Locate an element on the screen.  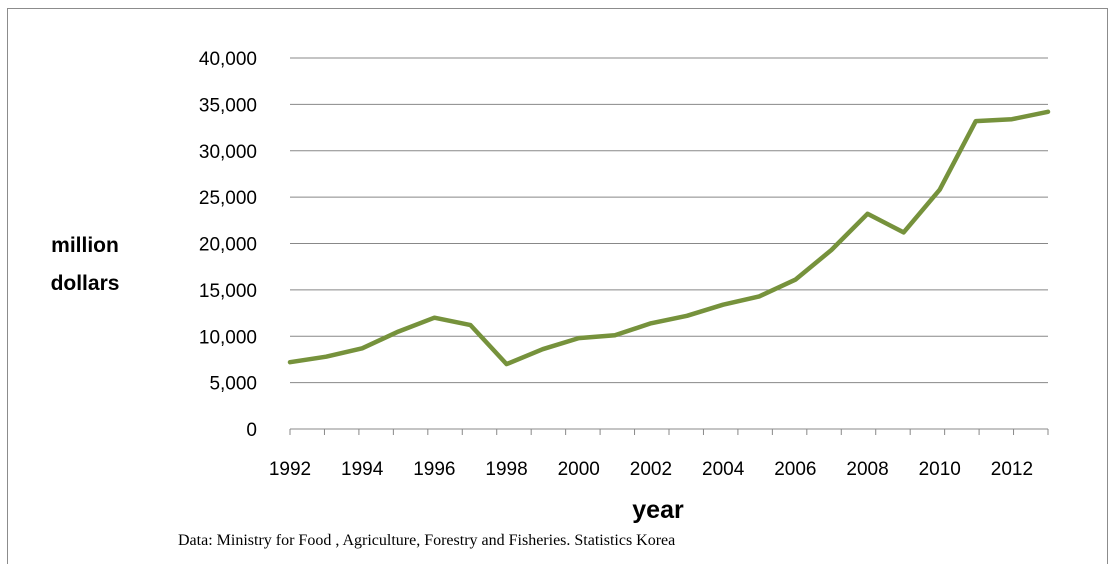
x-axis is located at coordinates (669, 432).